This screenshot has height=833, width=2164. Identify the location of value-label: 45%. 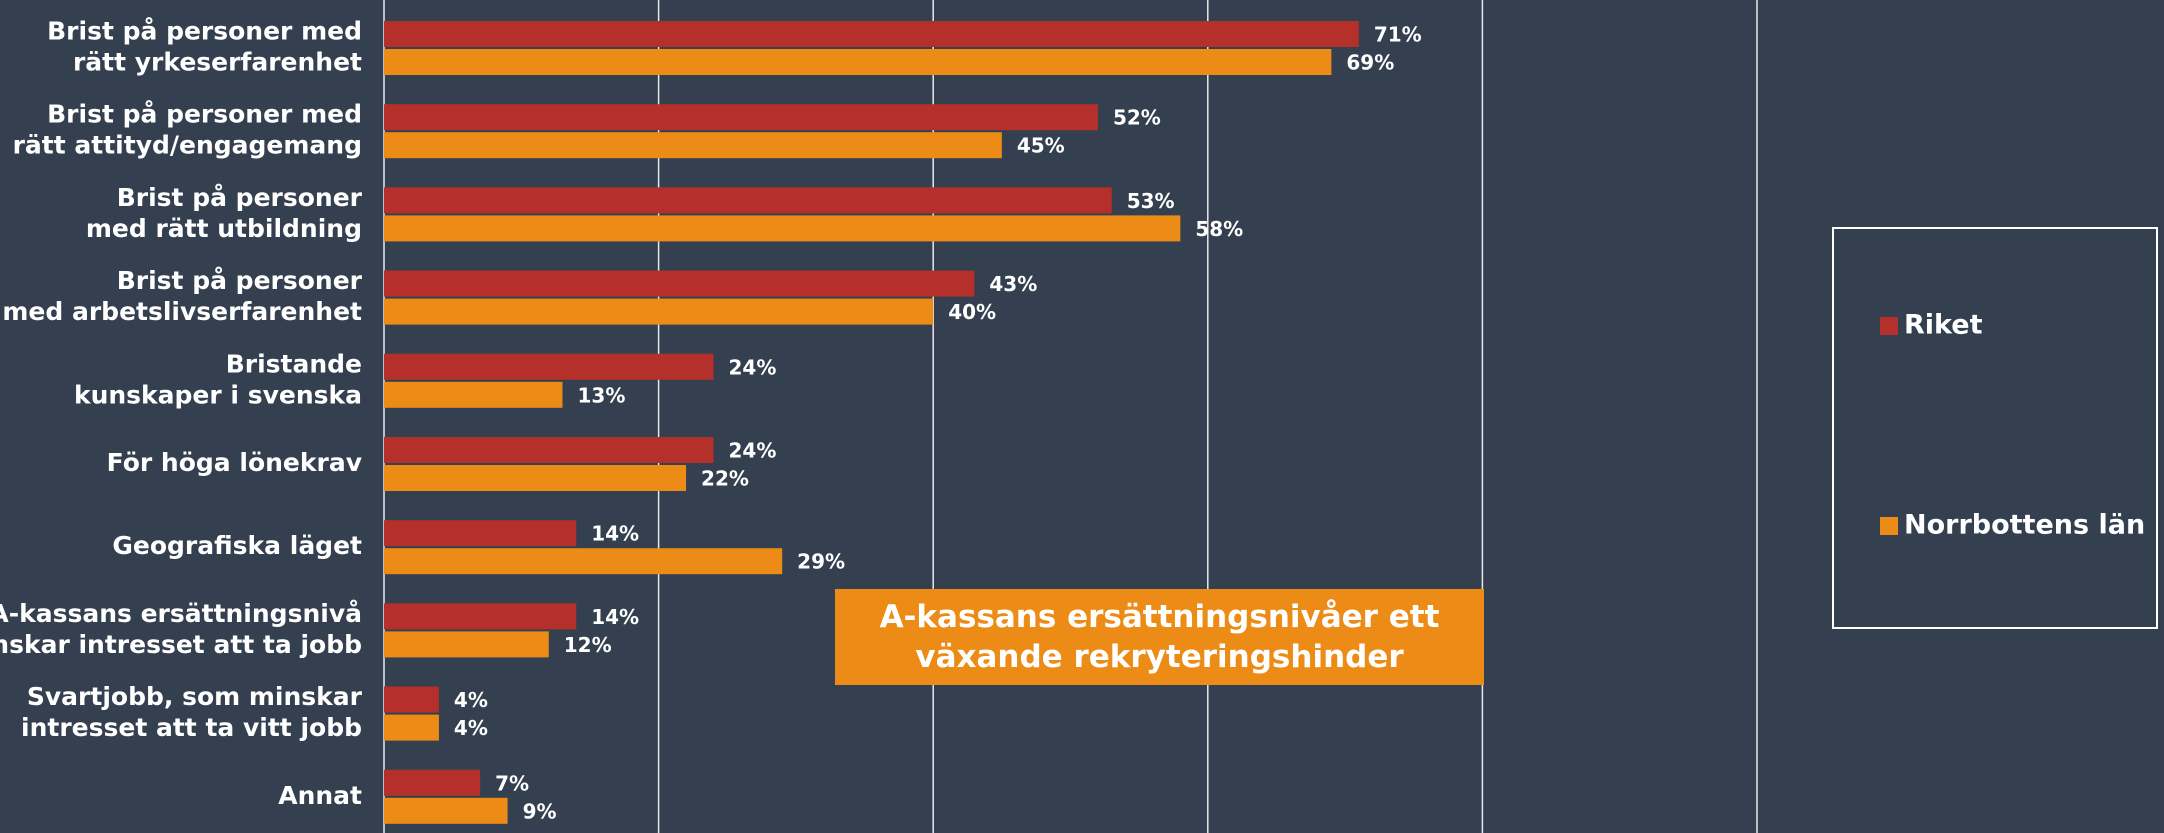
(1041, 146).